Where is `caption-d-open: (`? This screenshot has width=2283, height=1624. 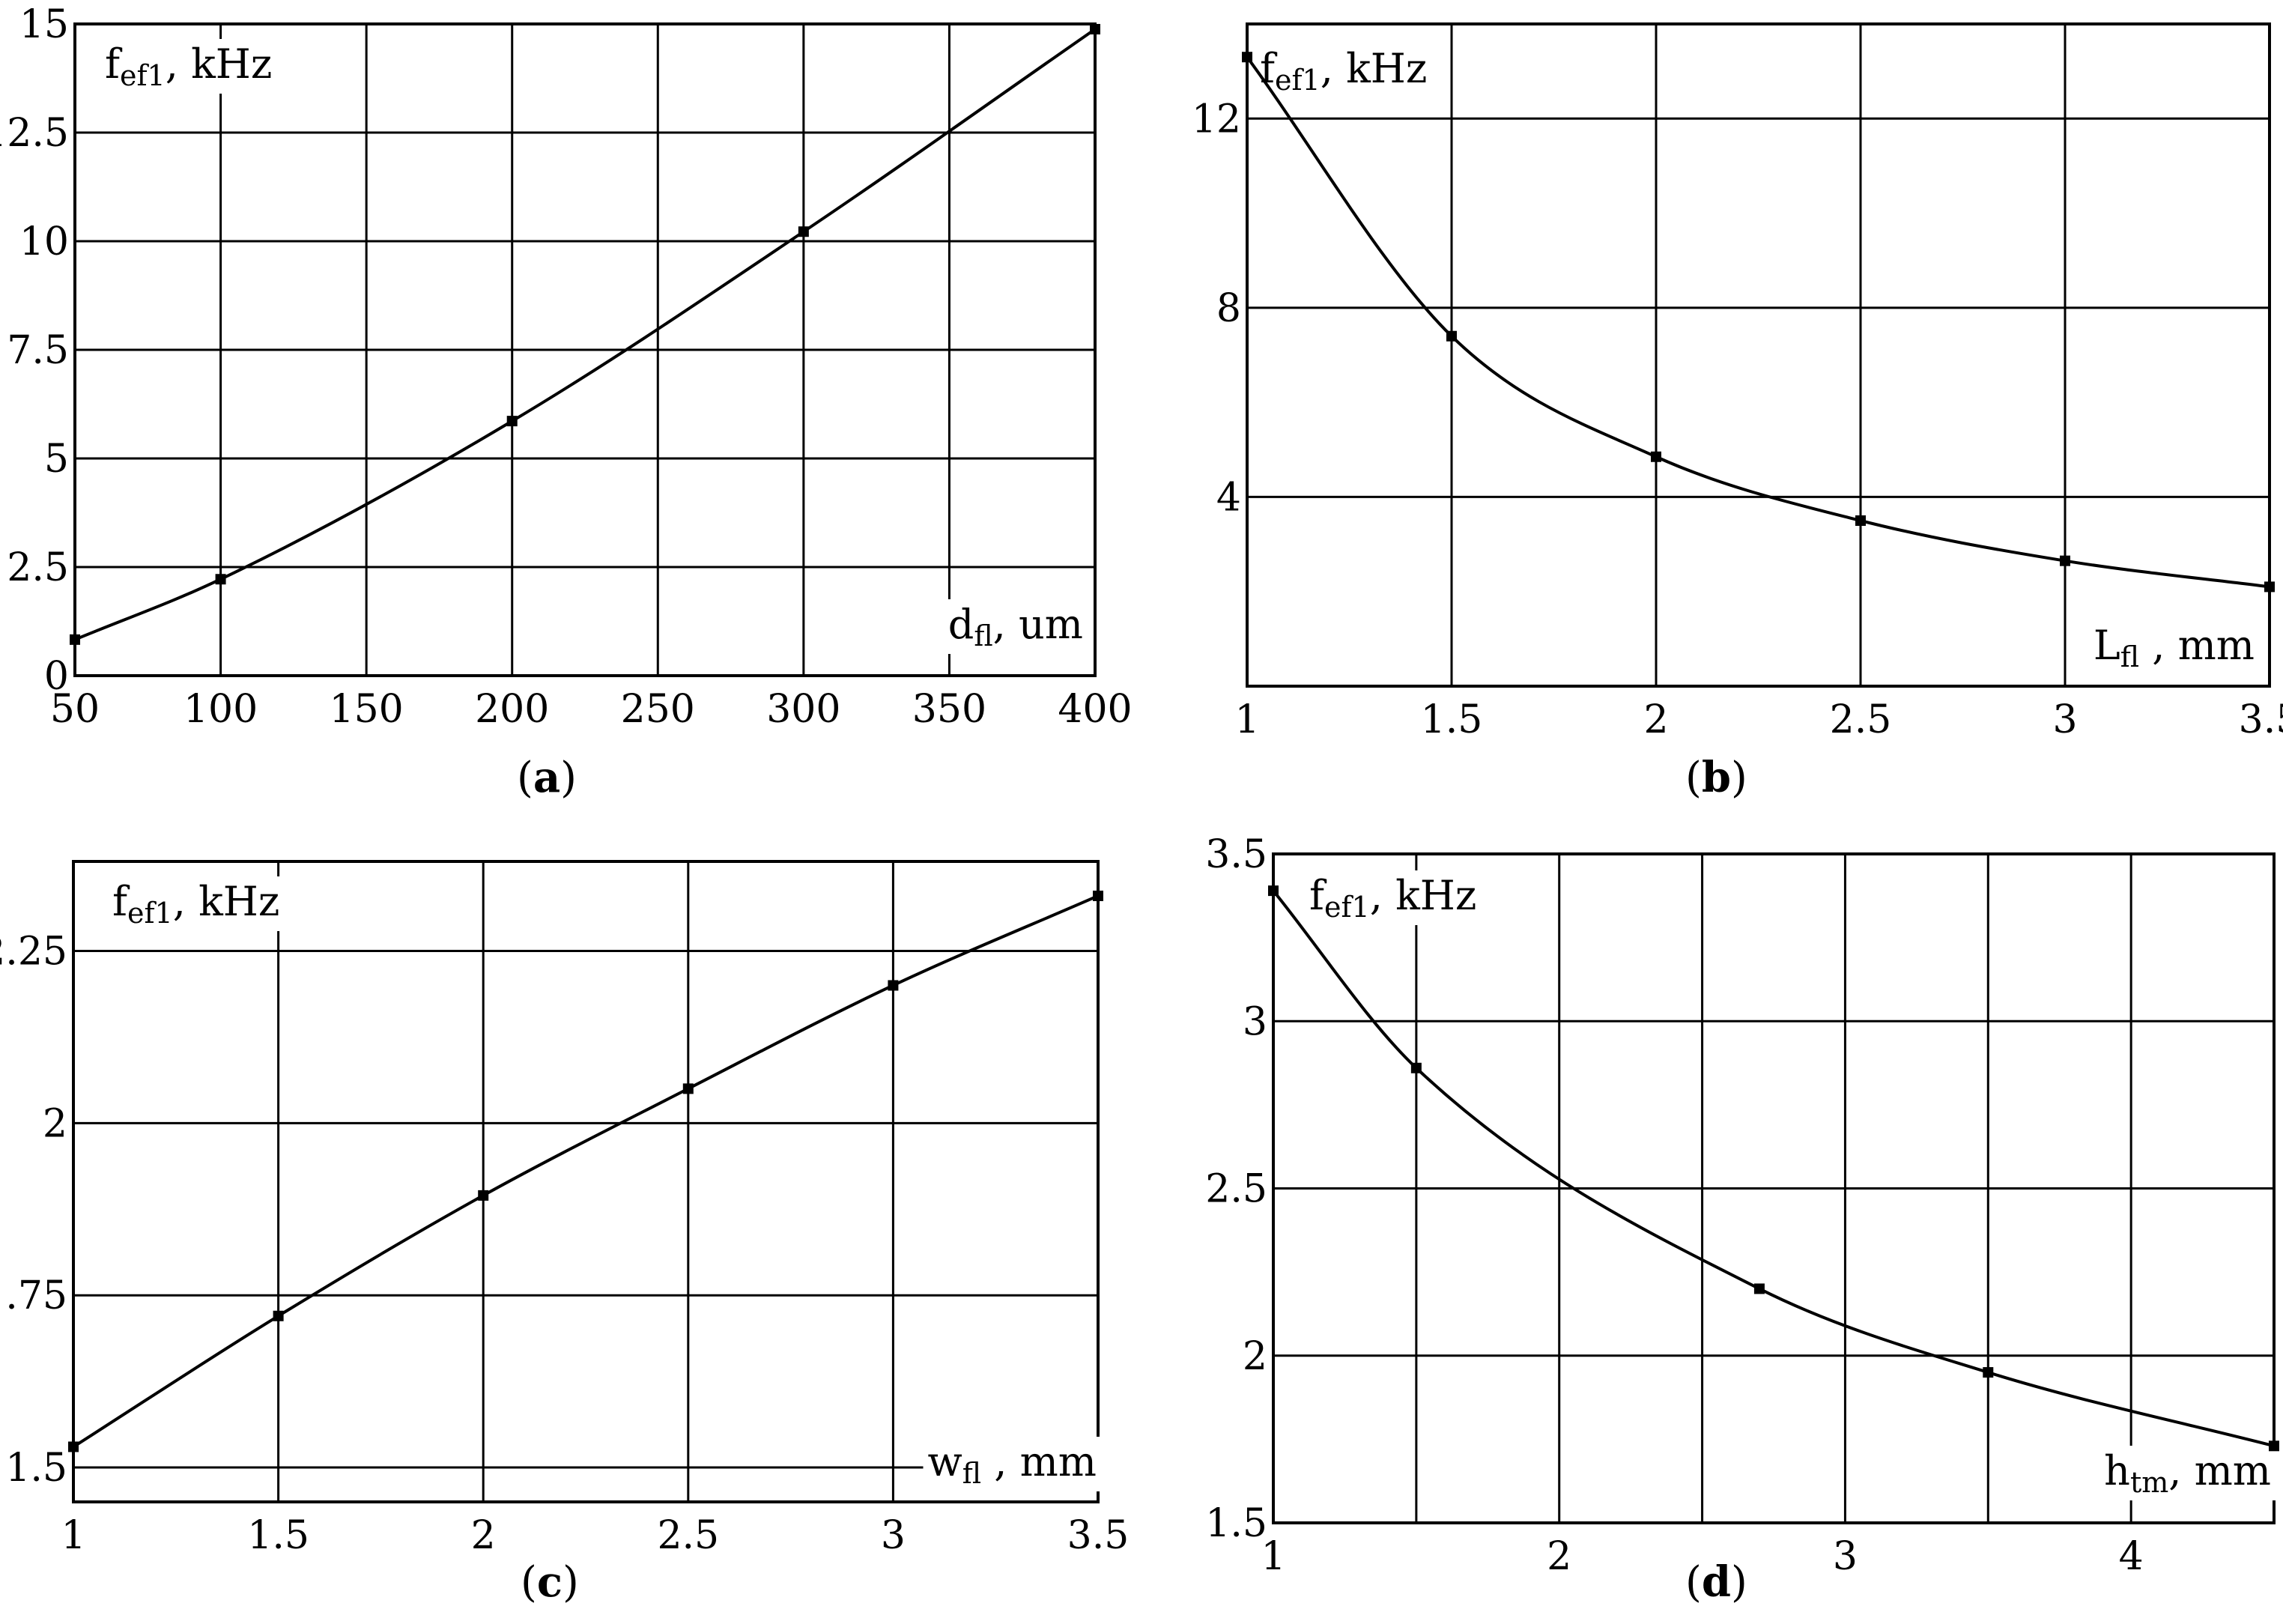
caption-d-open: ( is located at coordinates (1693, 1582).